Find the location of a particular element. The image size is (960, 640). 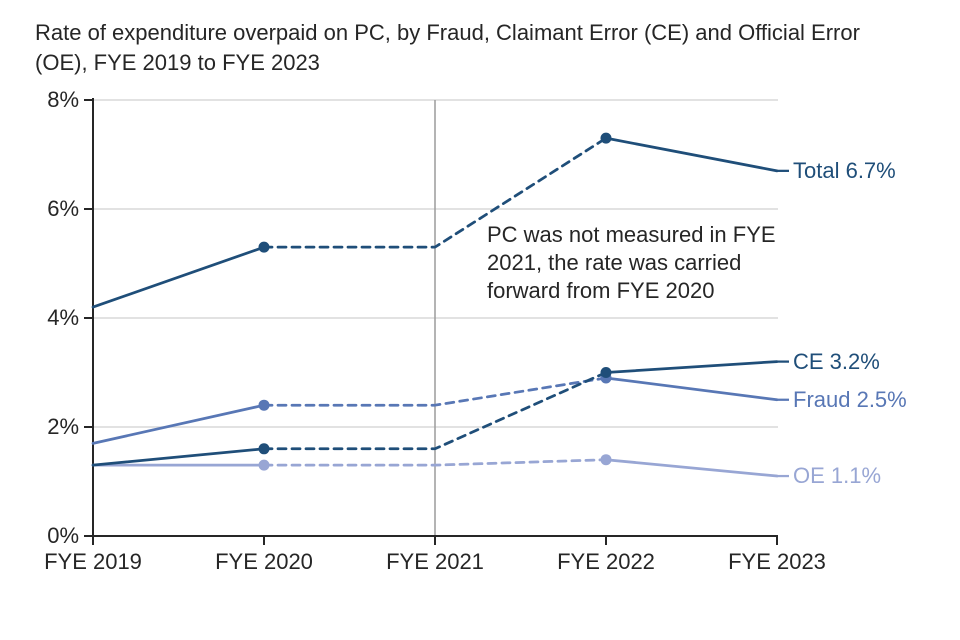

total-line-solid-start is located at coordinates (178, 277).